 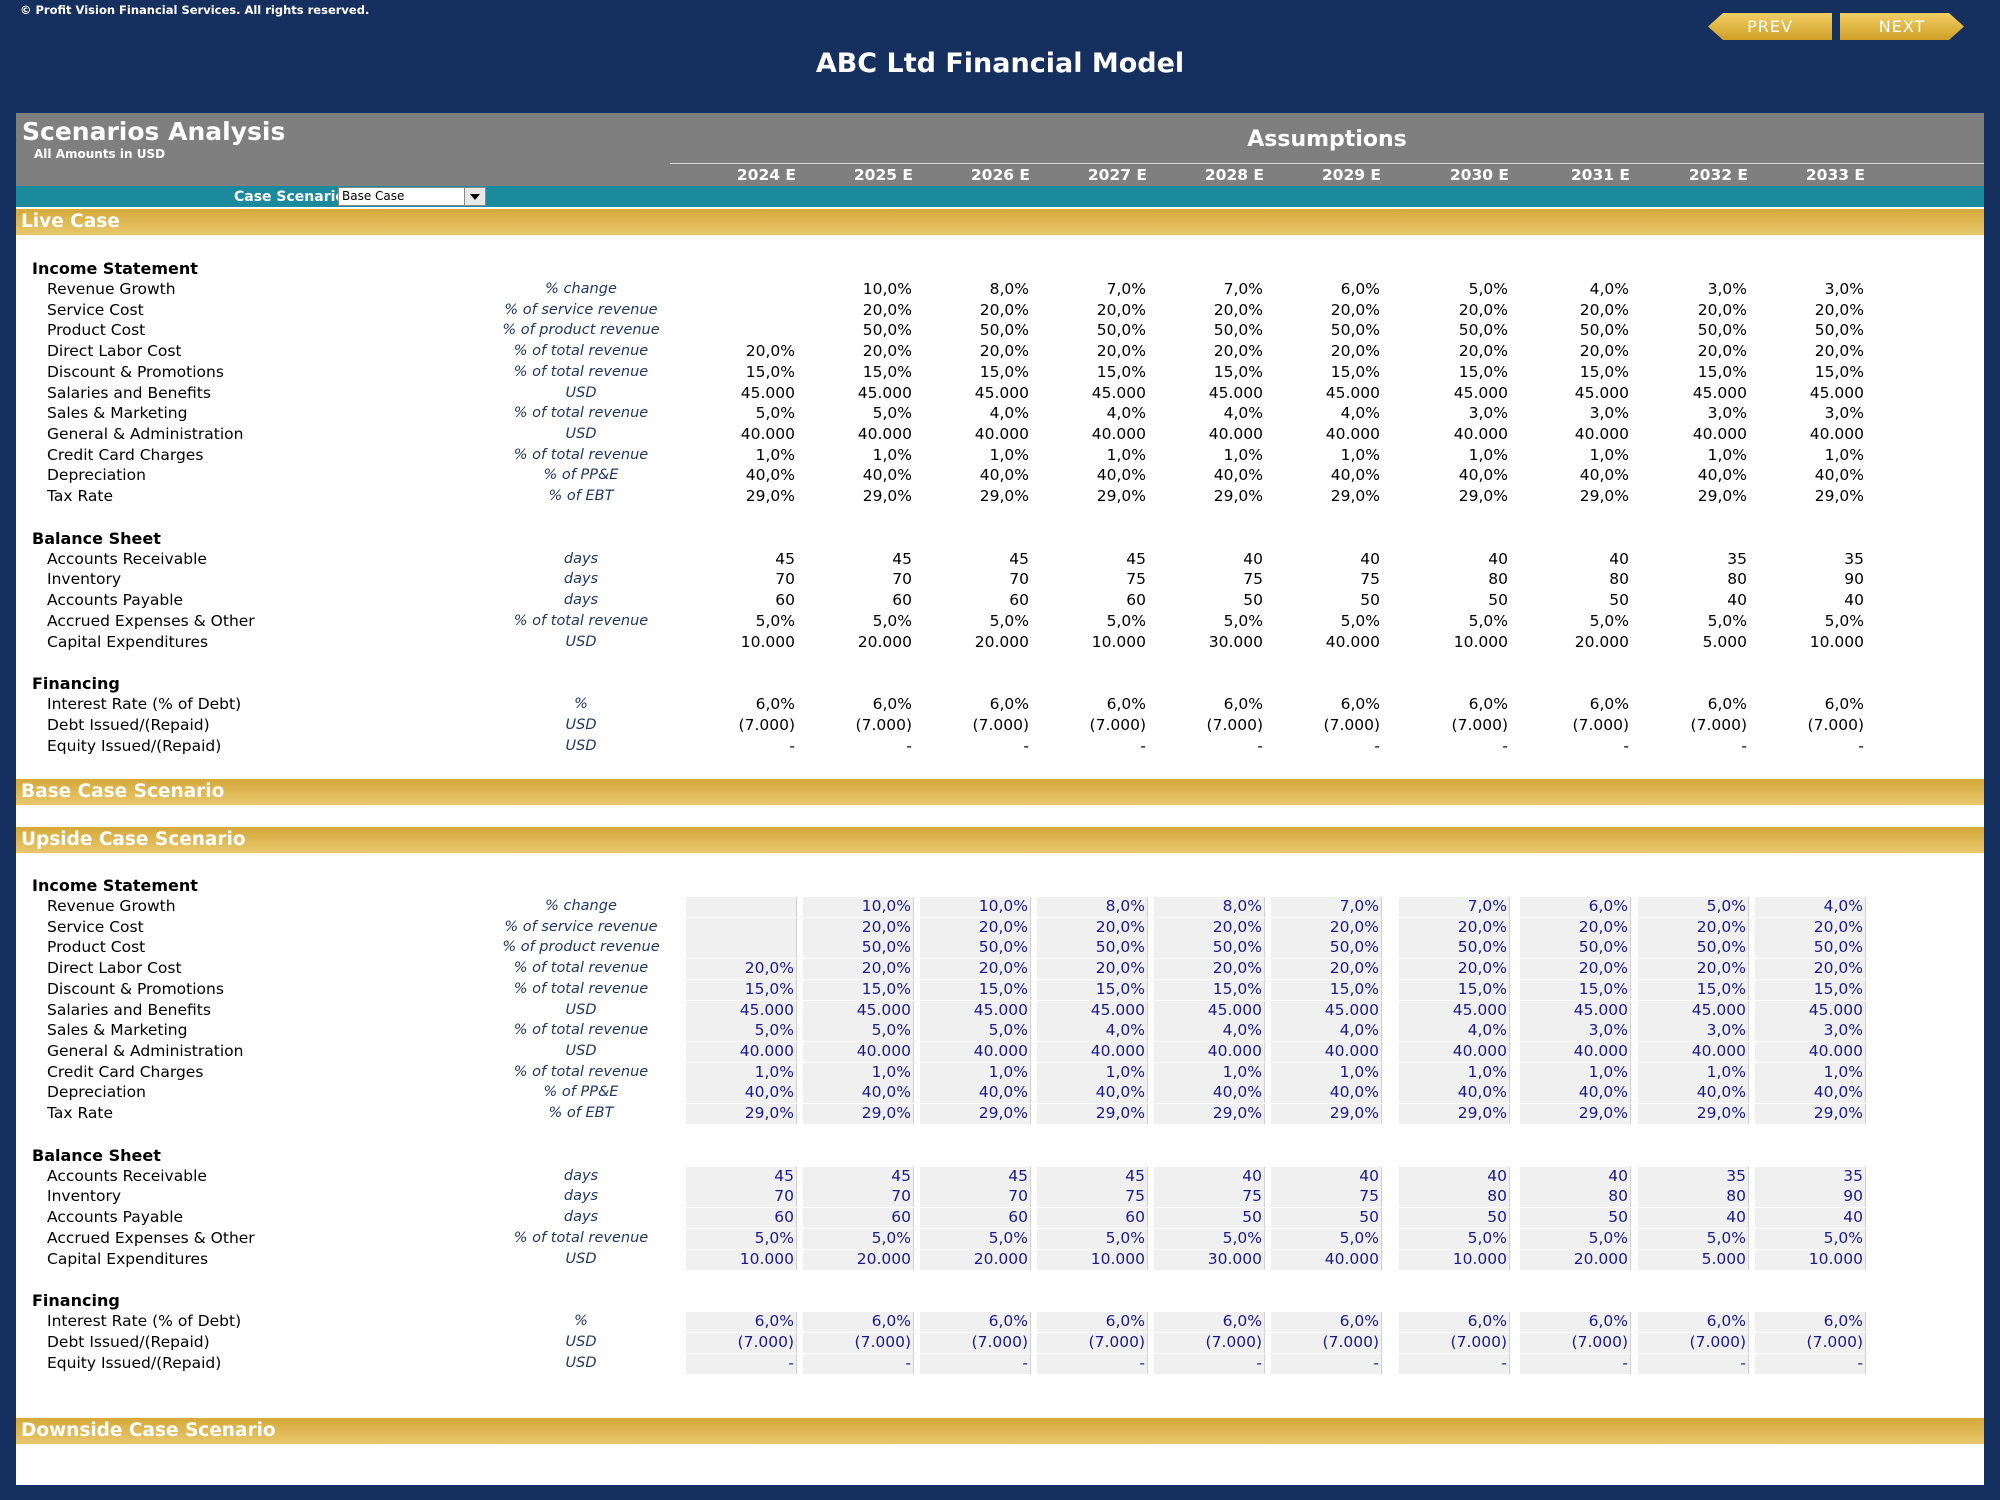 I want to click on input-cell: 10,0%, so click(x=858, y=907).